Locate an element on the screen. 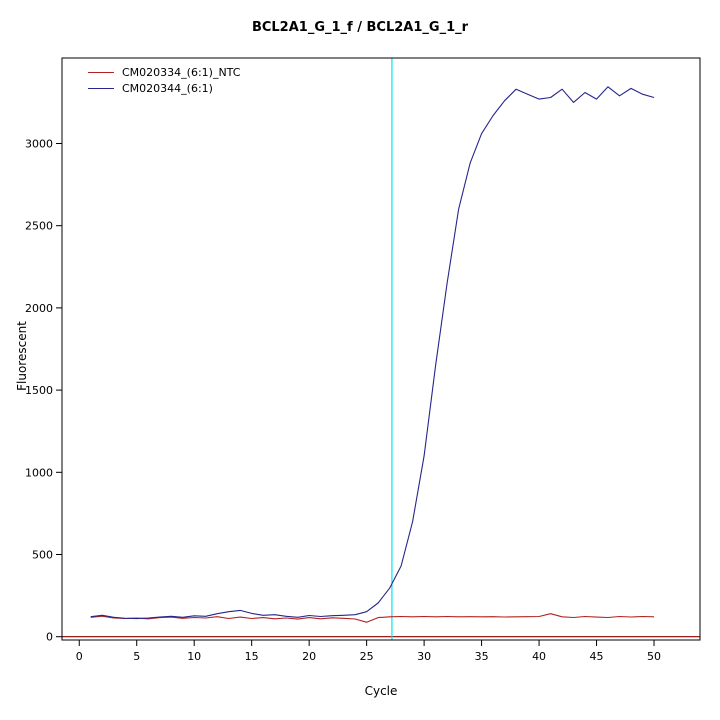  legend-line-swatch-blue is located at coordinates (101, 88).